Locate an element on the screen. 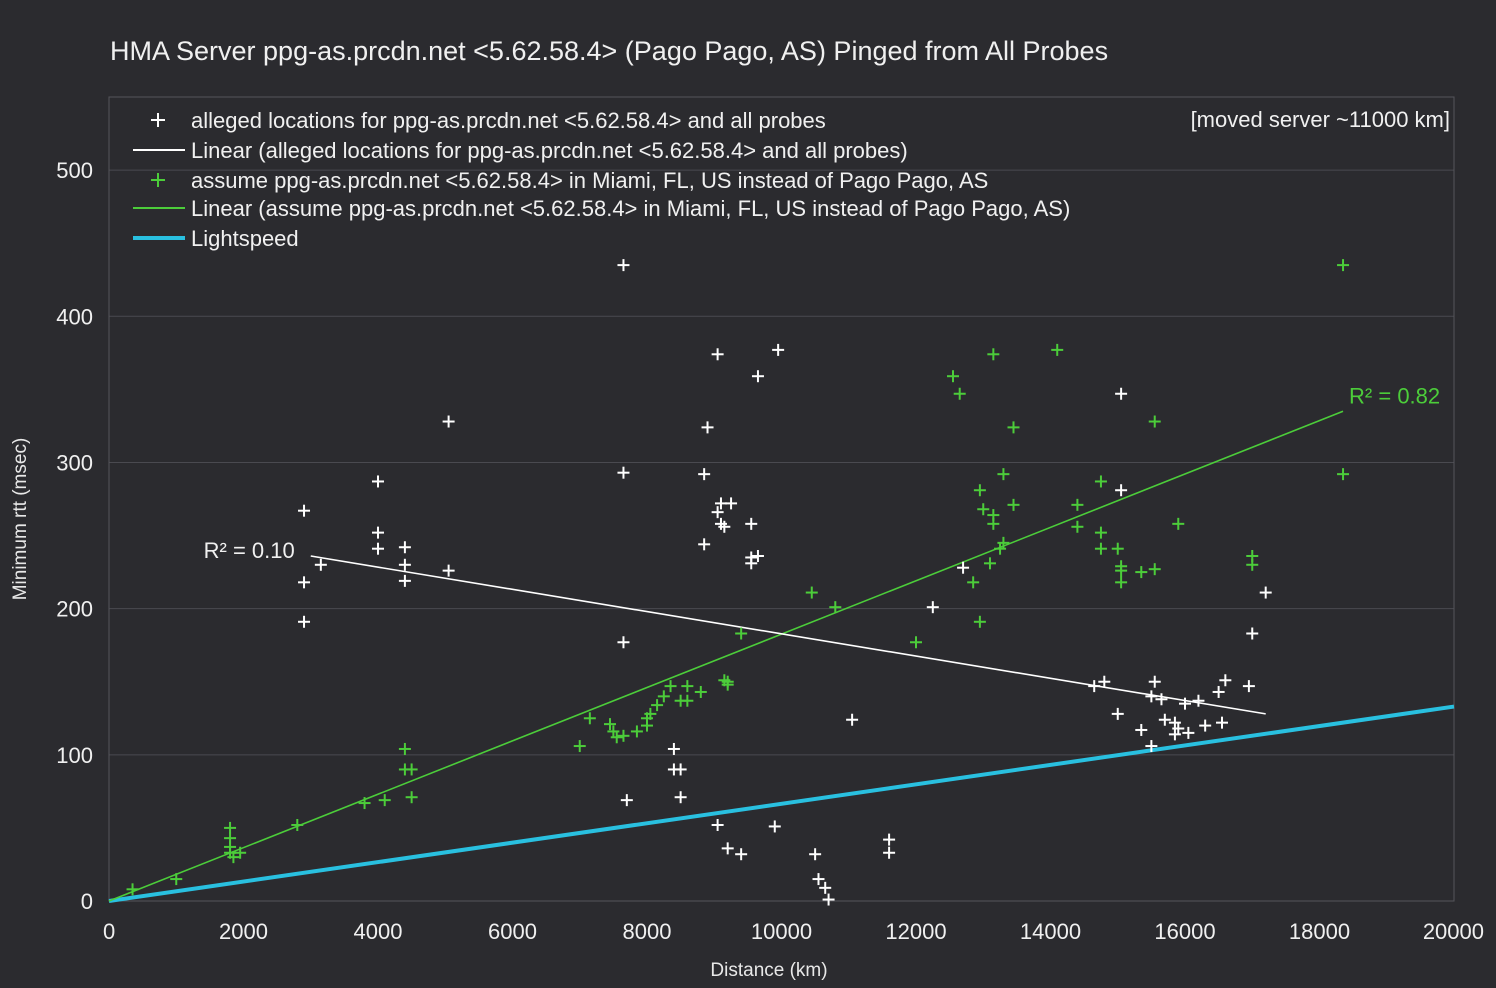  r2-label-alleged: R² = 0.10 is located at coordinates (249, 550).